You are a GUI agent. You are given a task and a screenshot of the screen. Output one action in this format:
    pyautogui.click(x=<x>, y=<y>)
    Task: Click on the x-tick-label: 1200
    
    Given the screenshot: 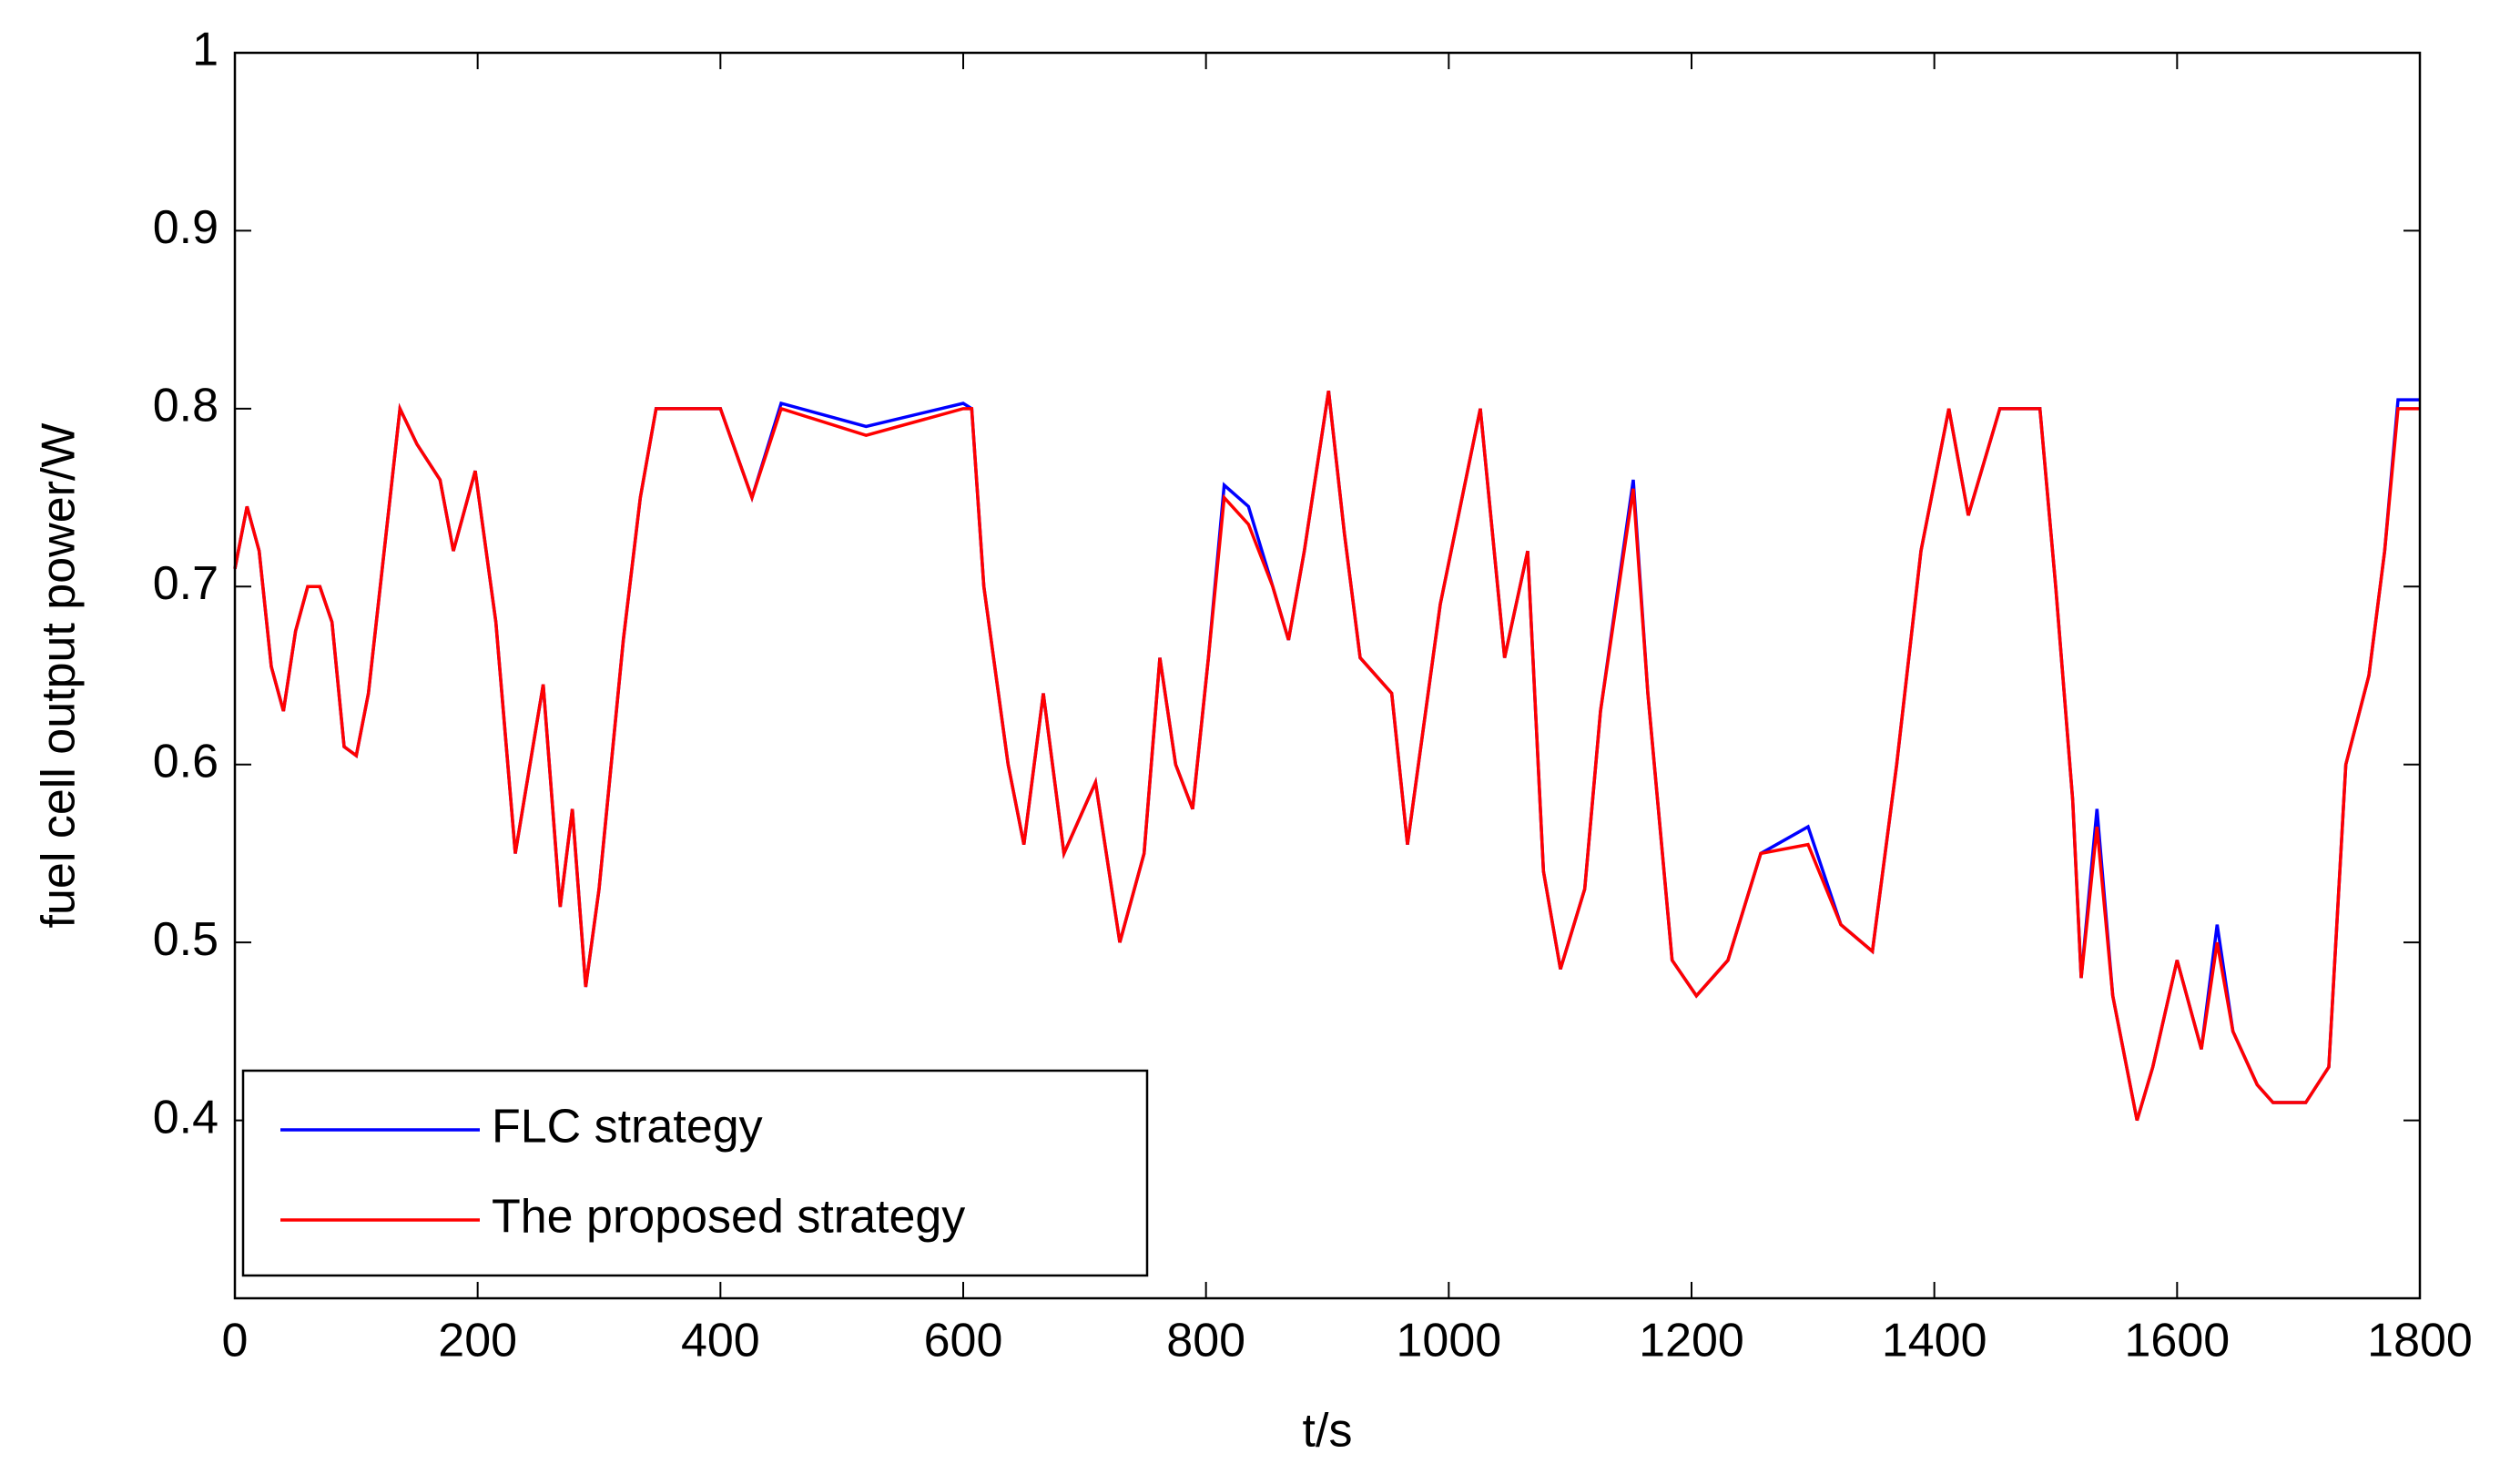 What is the action you would take?
    pyautogui.click(x=1691, y=1341)
    